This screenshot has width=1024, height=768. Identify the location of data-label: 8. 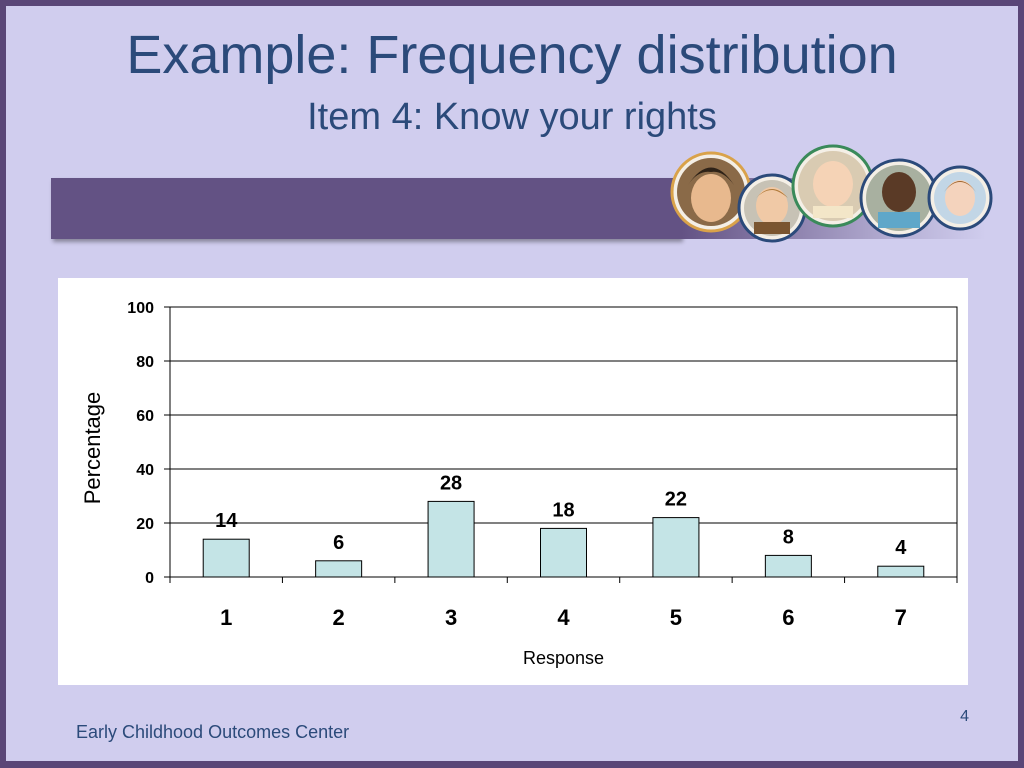
(788, 537).